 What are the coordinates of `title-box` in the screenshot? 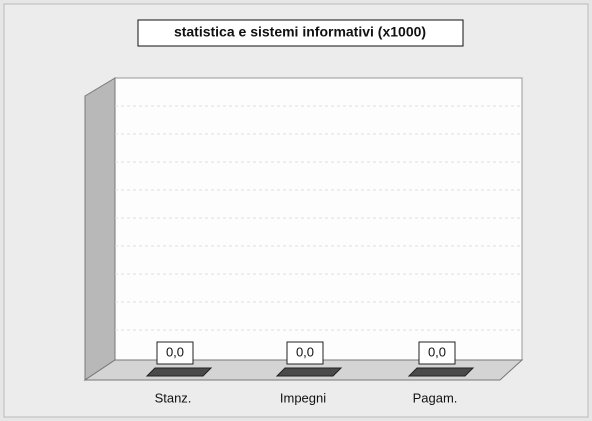 It's located at (300, 33).